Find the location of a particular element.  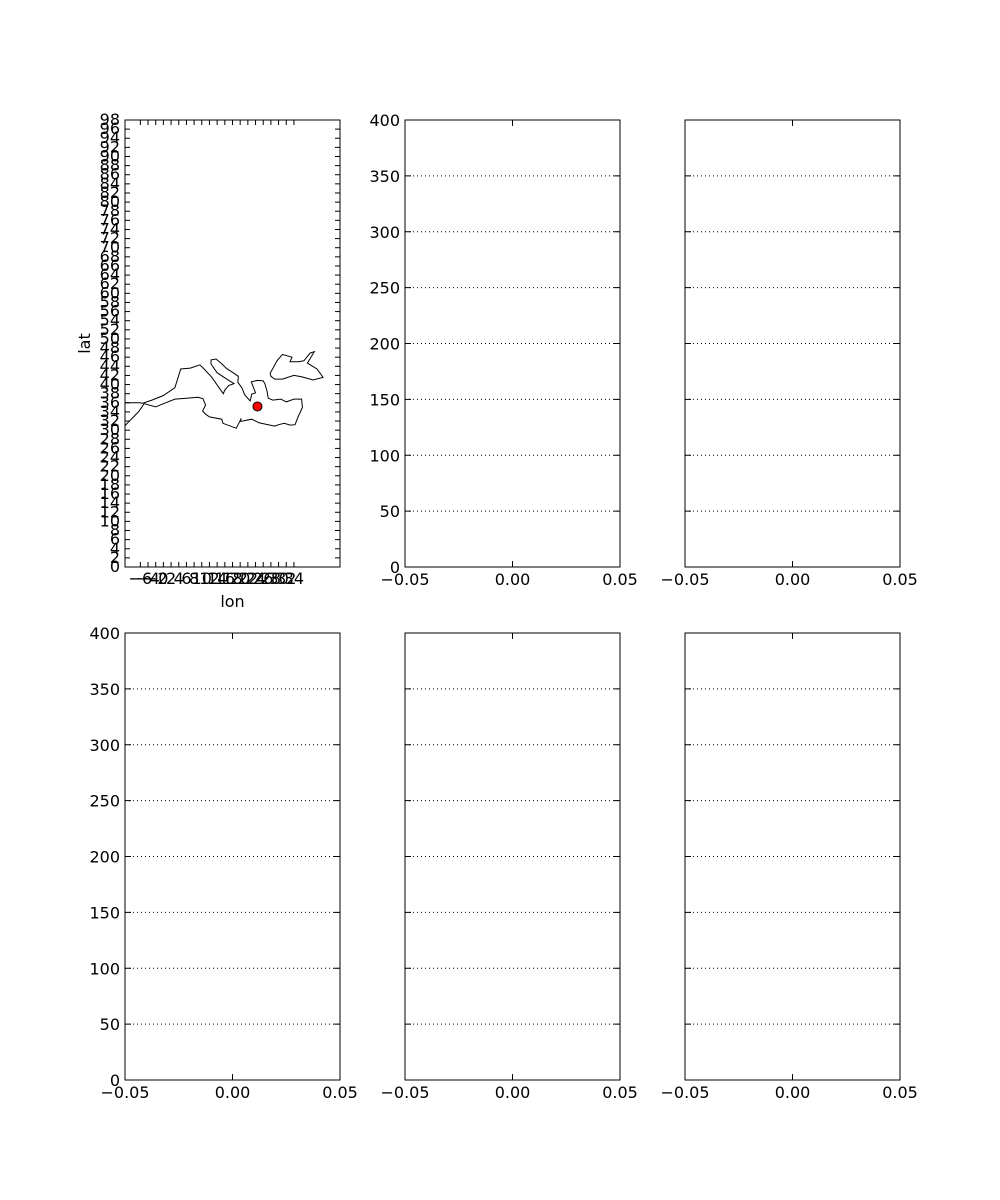

x-tick-label: 18 is located at coordinates (232, 578).